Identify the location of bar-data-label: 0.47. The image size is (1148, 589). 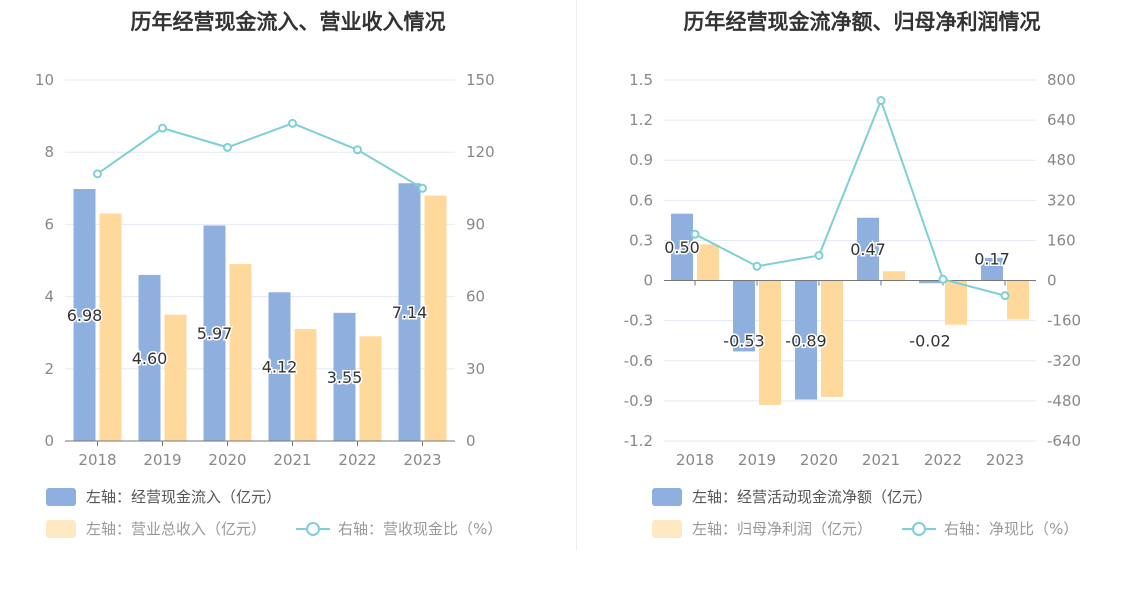
(868, 249).